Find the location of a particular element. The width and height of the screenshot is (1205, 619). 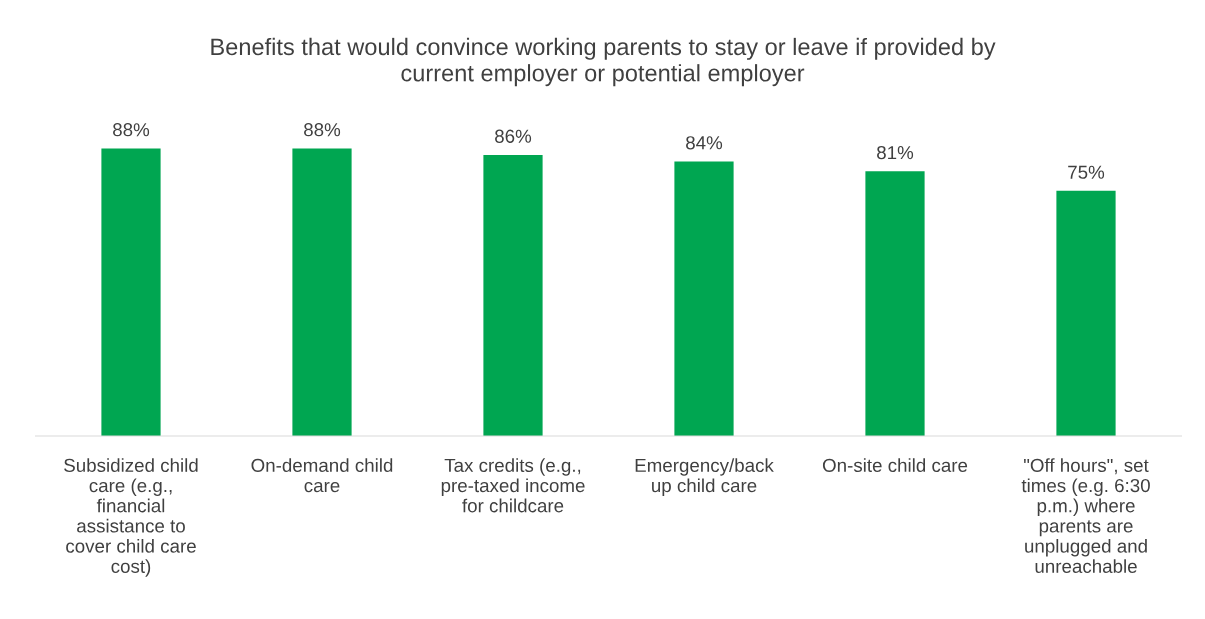

x-tick-label: Emergency/back up child care is located at coordinates (704, 477).